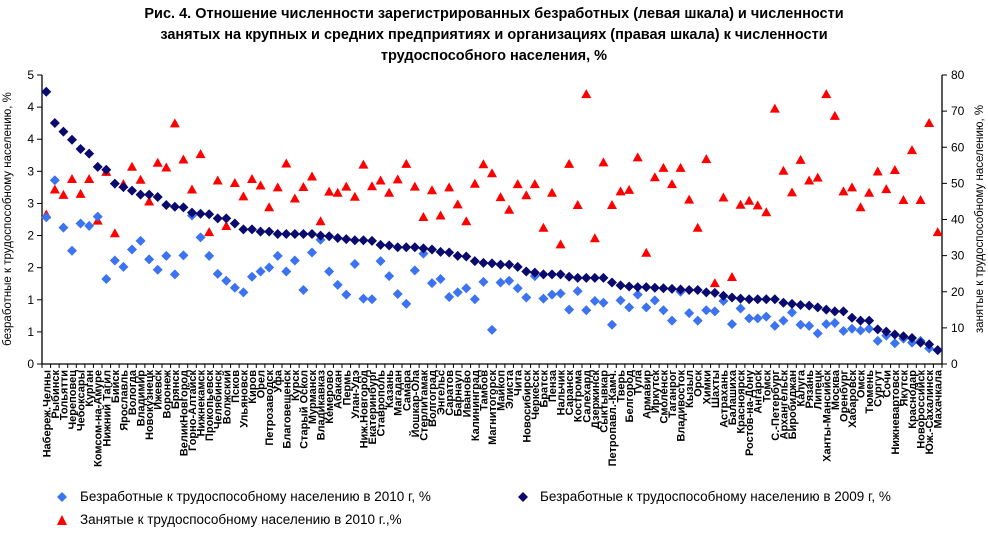 Image resolution: width=988 pixels, height=537 pixels. What do you see at coordinates (690, 389) in the screenshot?
I see `category-label: Кызыл` at bounding box center [690, 389].